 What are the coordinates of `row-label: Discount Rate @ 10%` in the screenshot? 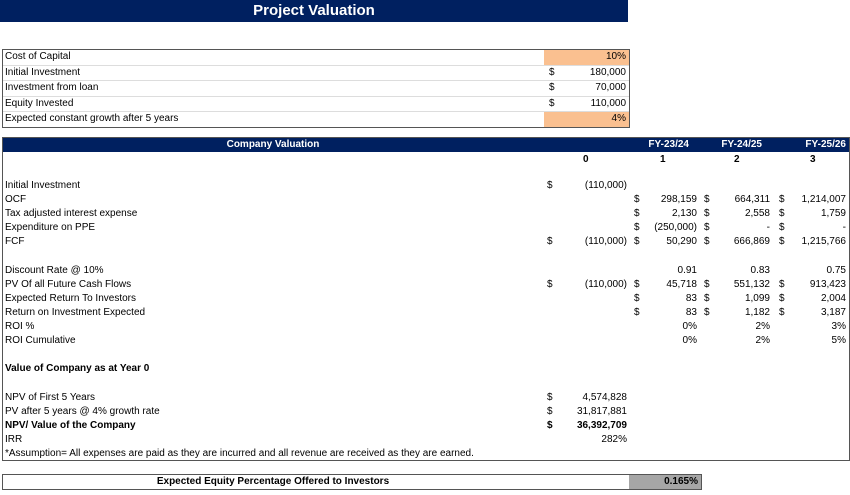 It's located at (54, 270).